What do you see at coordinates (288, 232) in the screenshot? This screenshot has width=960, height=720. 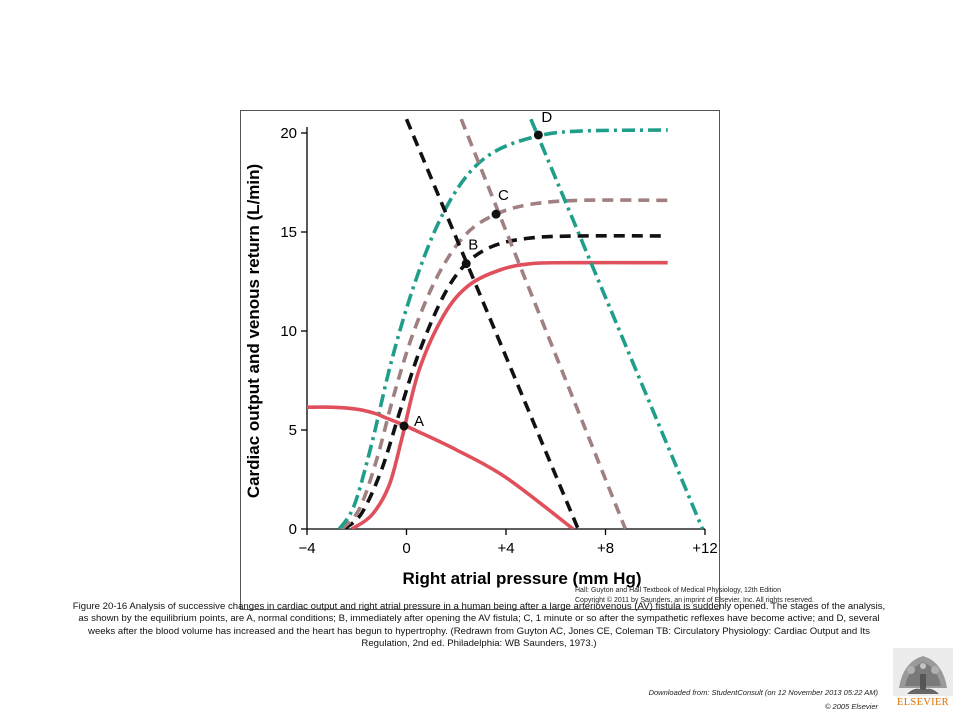 I see `y-tick-label: 15` at bounding box center [288, 232].